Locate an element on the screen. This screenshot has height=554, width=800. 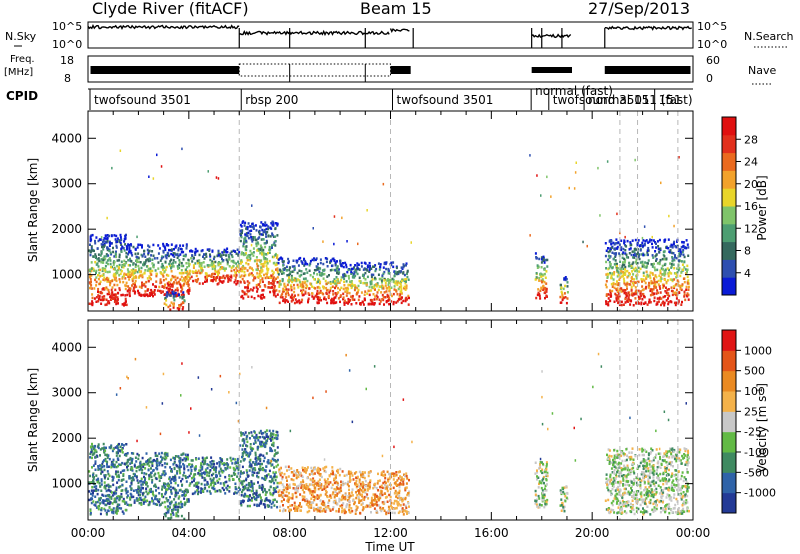
power-data-cell-1971 is located at coordinates (343, 294).